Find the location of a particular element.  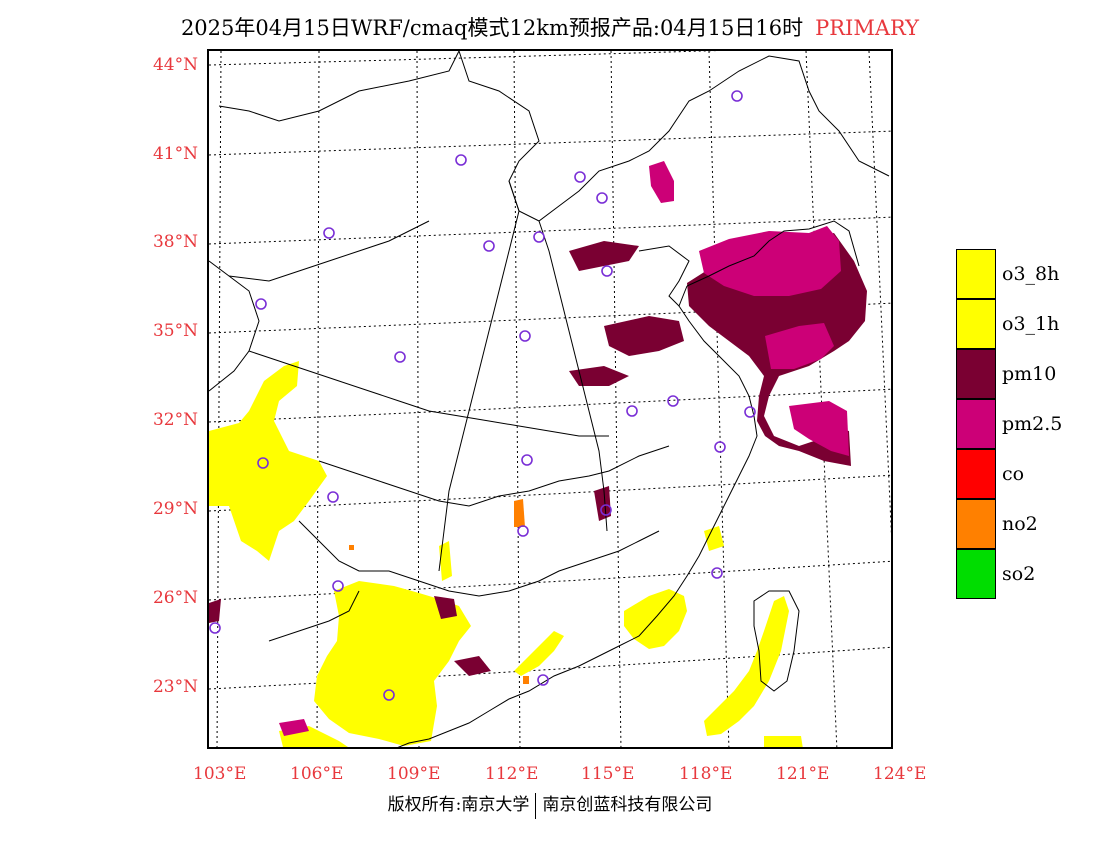

pm10-area-west-edge is located at coordinates (215, 611).